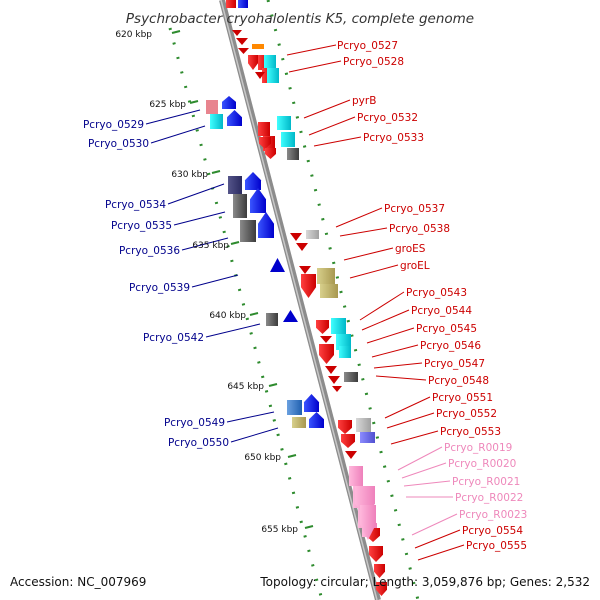 Image resolution: width=600 pixels, height=600 pixels. What do you see at coordinates (262, 458) in the screenshot?
I see `tick-label: 650 kbp` at bounding box center [262, 458].